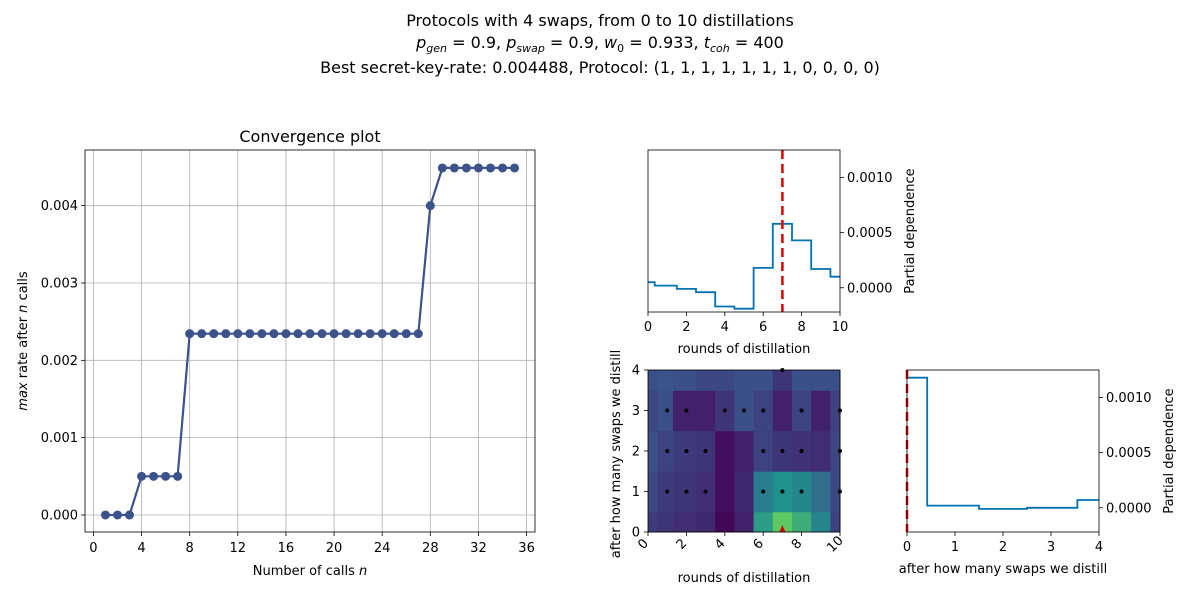  I want to click on x-tick-label: 10, so click(840, 327).